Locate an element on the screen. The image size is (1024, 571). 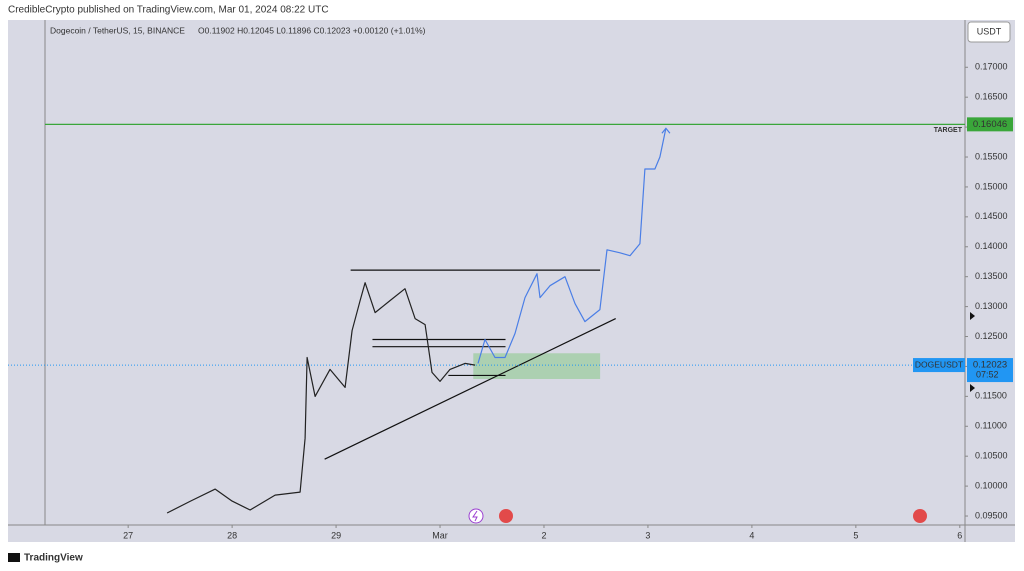
y-tick-label: 0.13000 is located at coordinates (991, 306).